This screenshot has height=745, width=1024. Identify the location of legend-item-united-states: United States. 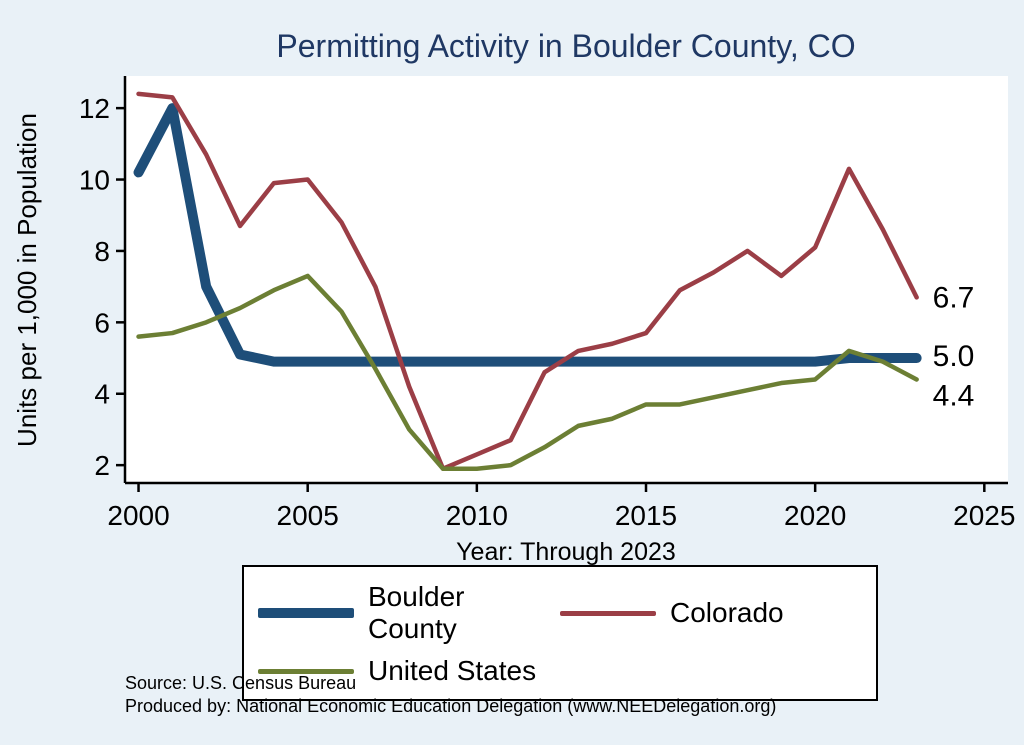
(409, 671).